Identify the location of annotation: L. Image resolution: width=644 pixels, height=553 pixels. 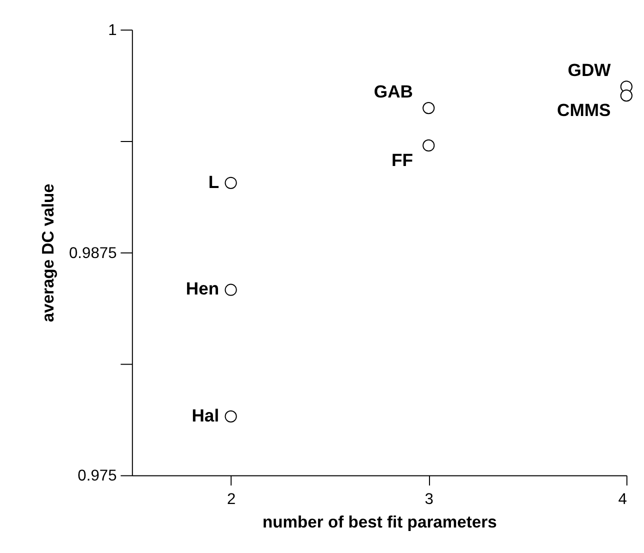
(214, 182).